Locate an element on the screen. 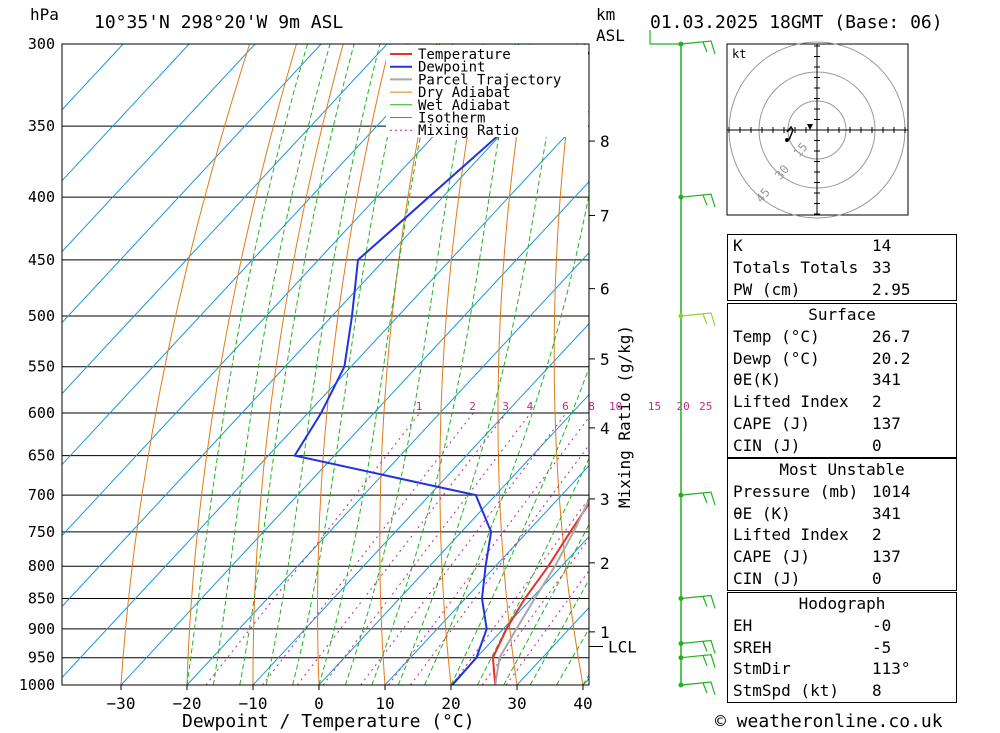 This screenshot has width=1000, height=733. pressure-tick-label: 650 is located at coordinates (41, 456).